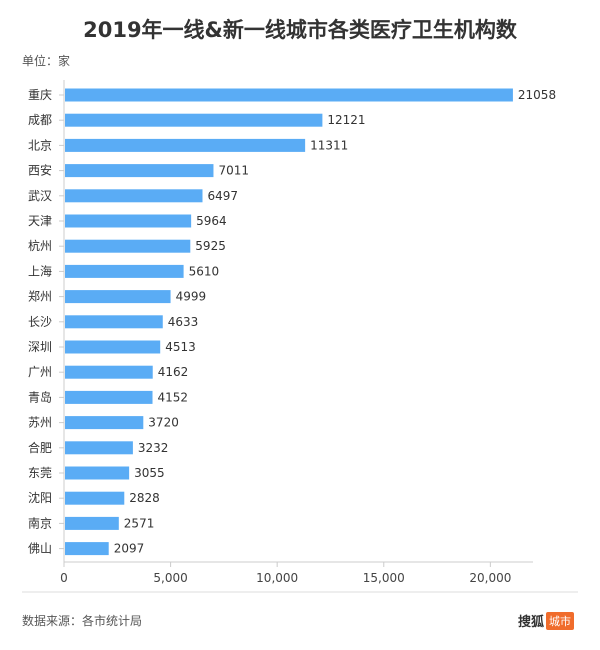 The height and width of the screenshot is (650, 600). Describe the element at coordinates (210, 246) in the screenshot. I see `data-label: 5925` at that location.